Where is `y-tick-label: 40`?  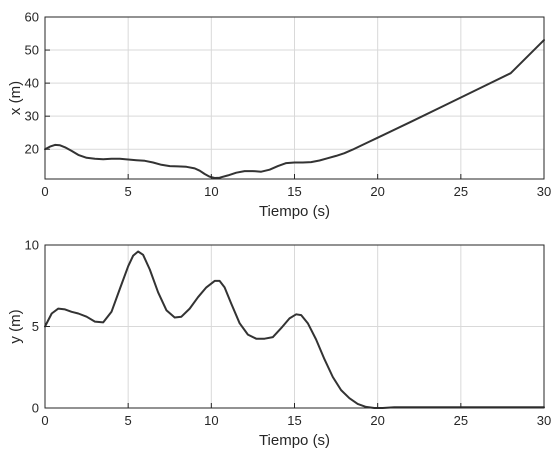
y-tick-label: 40 is located at coordinates (32, 83).